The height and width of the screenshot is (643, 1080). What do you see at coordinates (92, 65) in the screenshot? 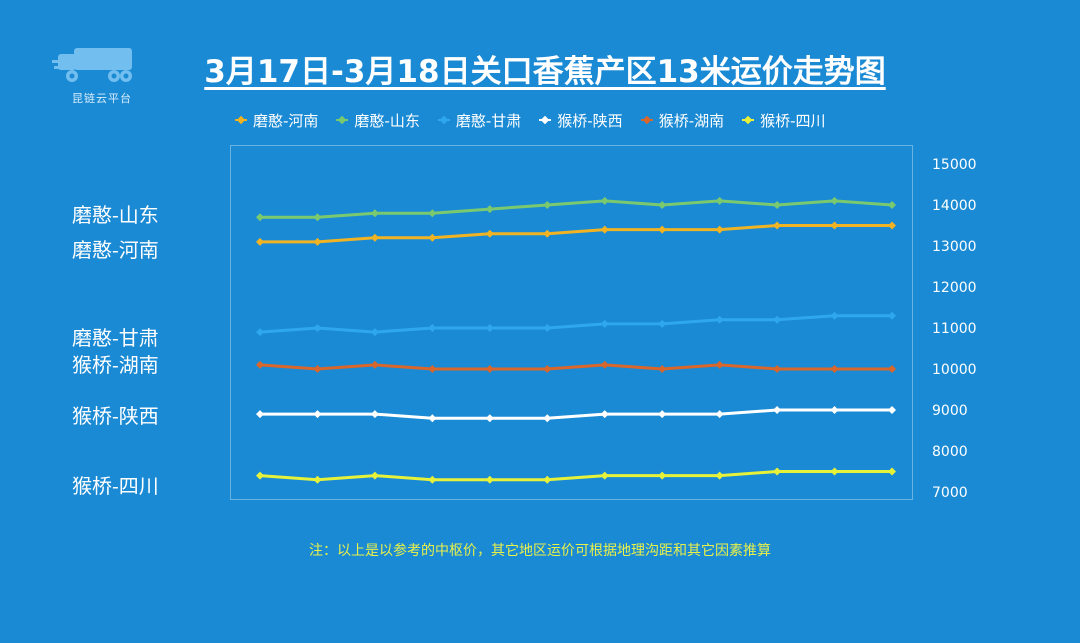
I see `truck-icon` at bounding box center [92, 65].